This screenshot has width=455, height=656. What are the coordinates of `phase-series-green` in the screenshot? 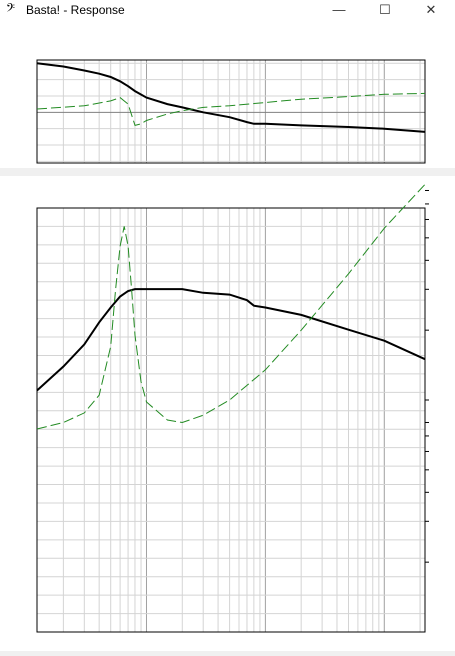 It's located at (231, 109).